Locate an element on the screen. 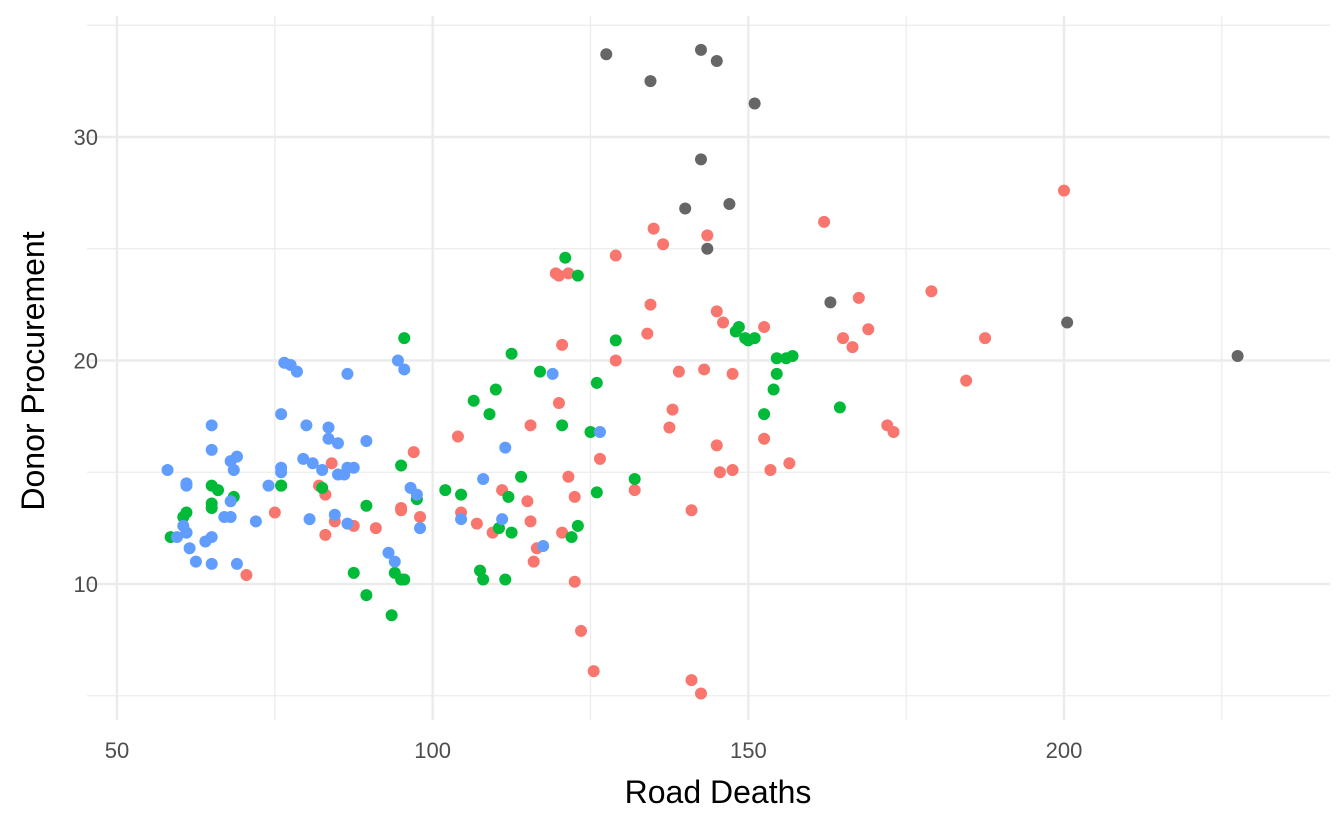  y-tick-label: 10 is located at coordinates (86, 584).